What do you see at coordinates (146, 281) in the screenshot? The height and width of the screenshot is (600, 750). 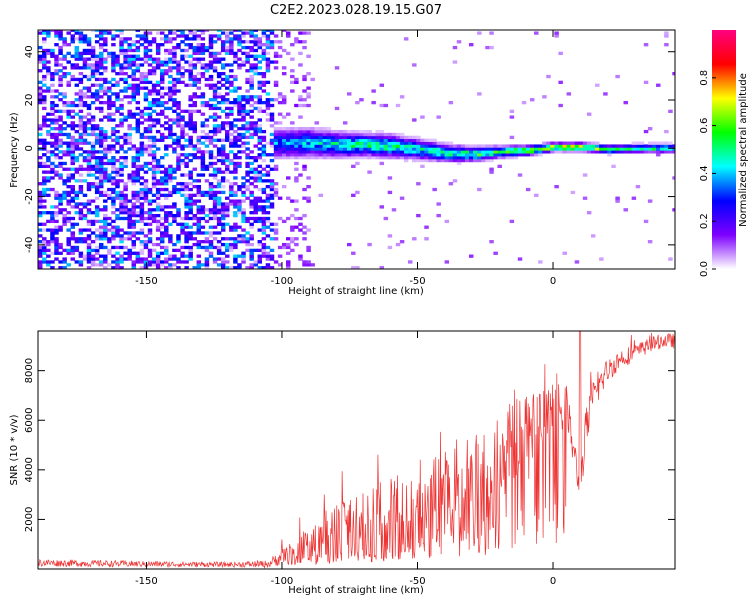 I see `spectrogram-x-tick-label: -150` at bounding box center [146, 281].